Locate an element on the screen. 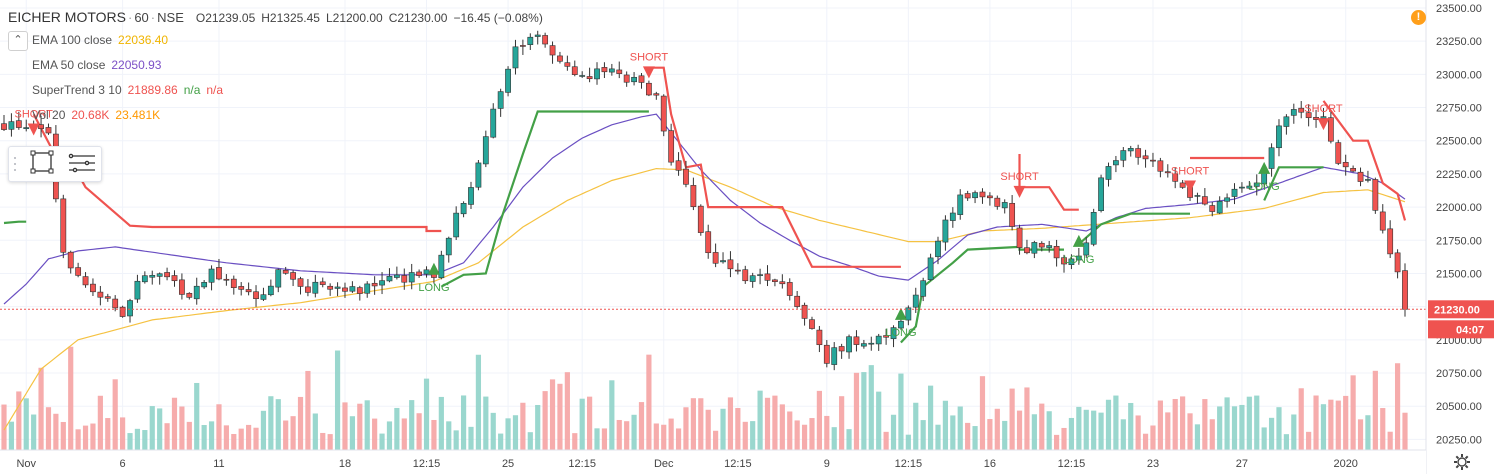 The image size is (1494, 474). price-tick-label: 20500.00 is located at coordinates (1459, 407).